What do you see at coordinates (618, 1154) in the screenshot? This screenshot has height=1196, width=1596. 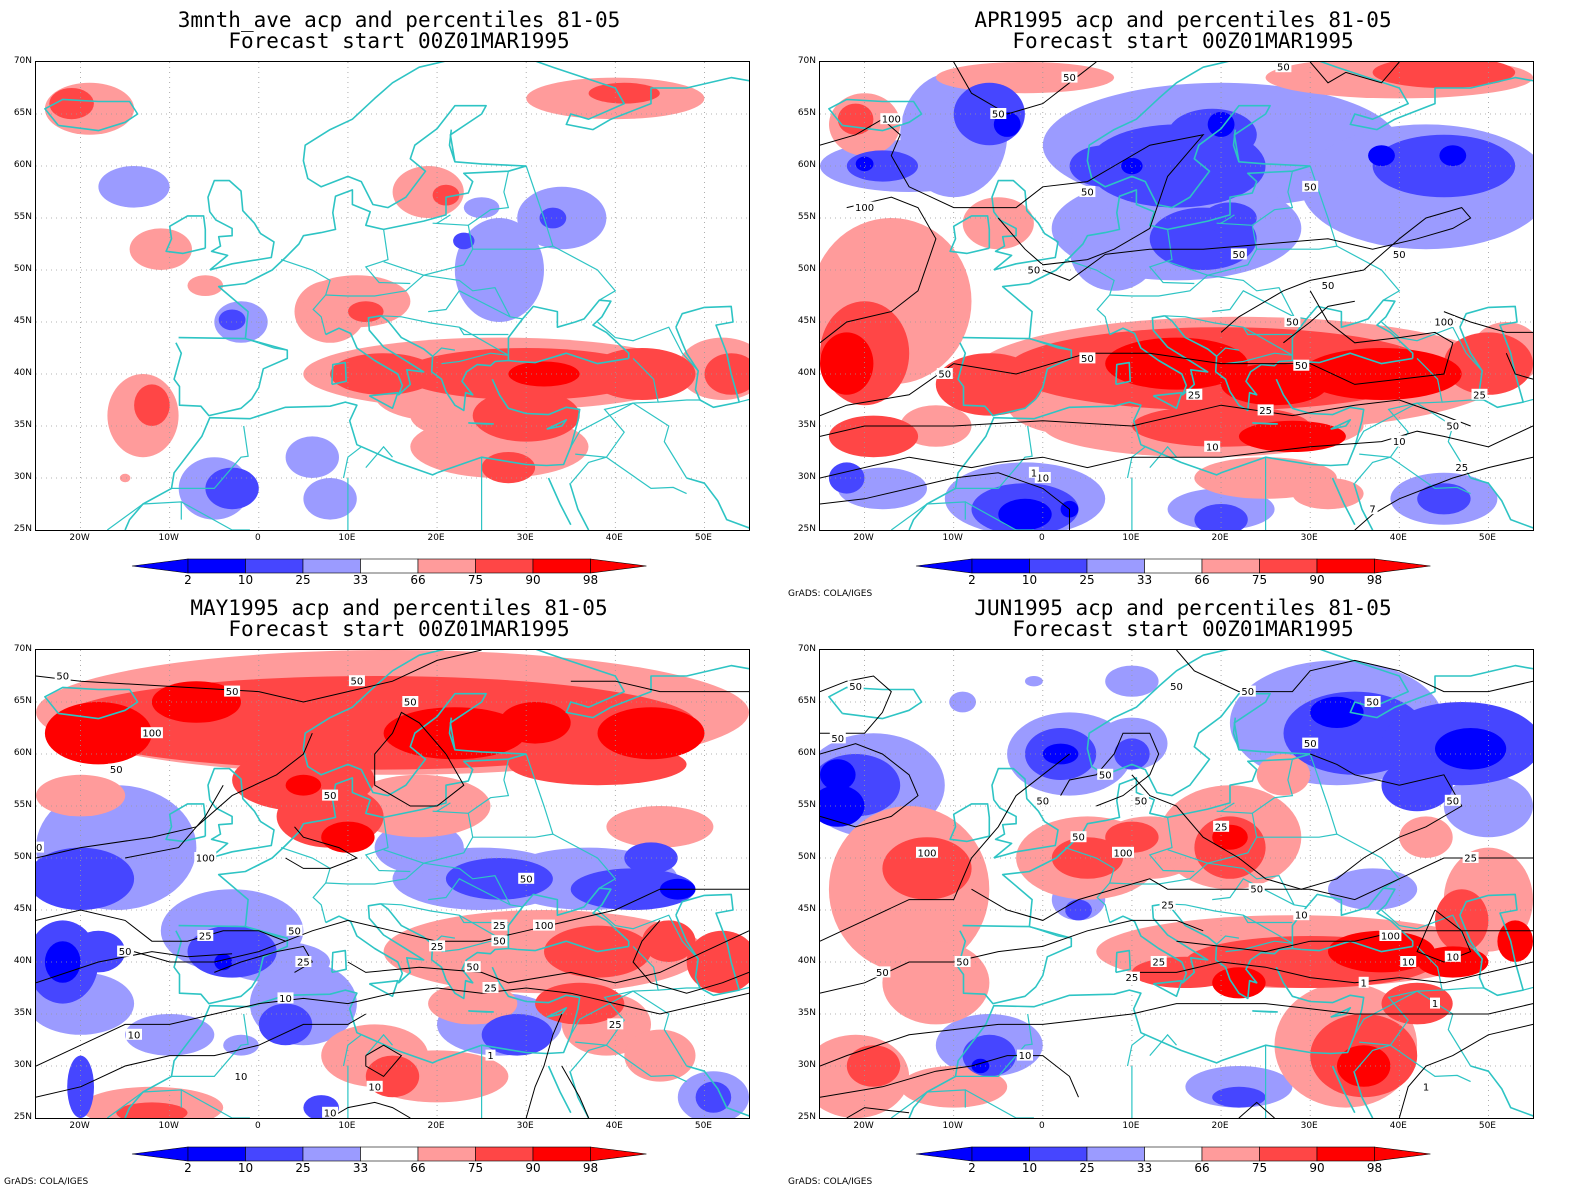 I see `colorbar-end-high` at bounding box center [618, 1154].